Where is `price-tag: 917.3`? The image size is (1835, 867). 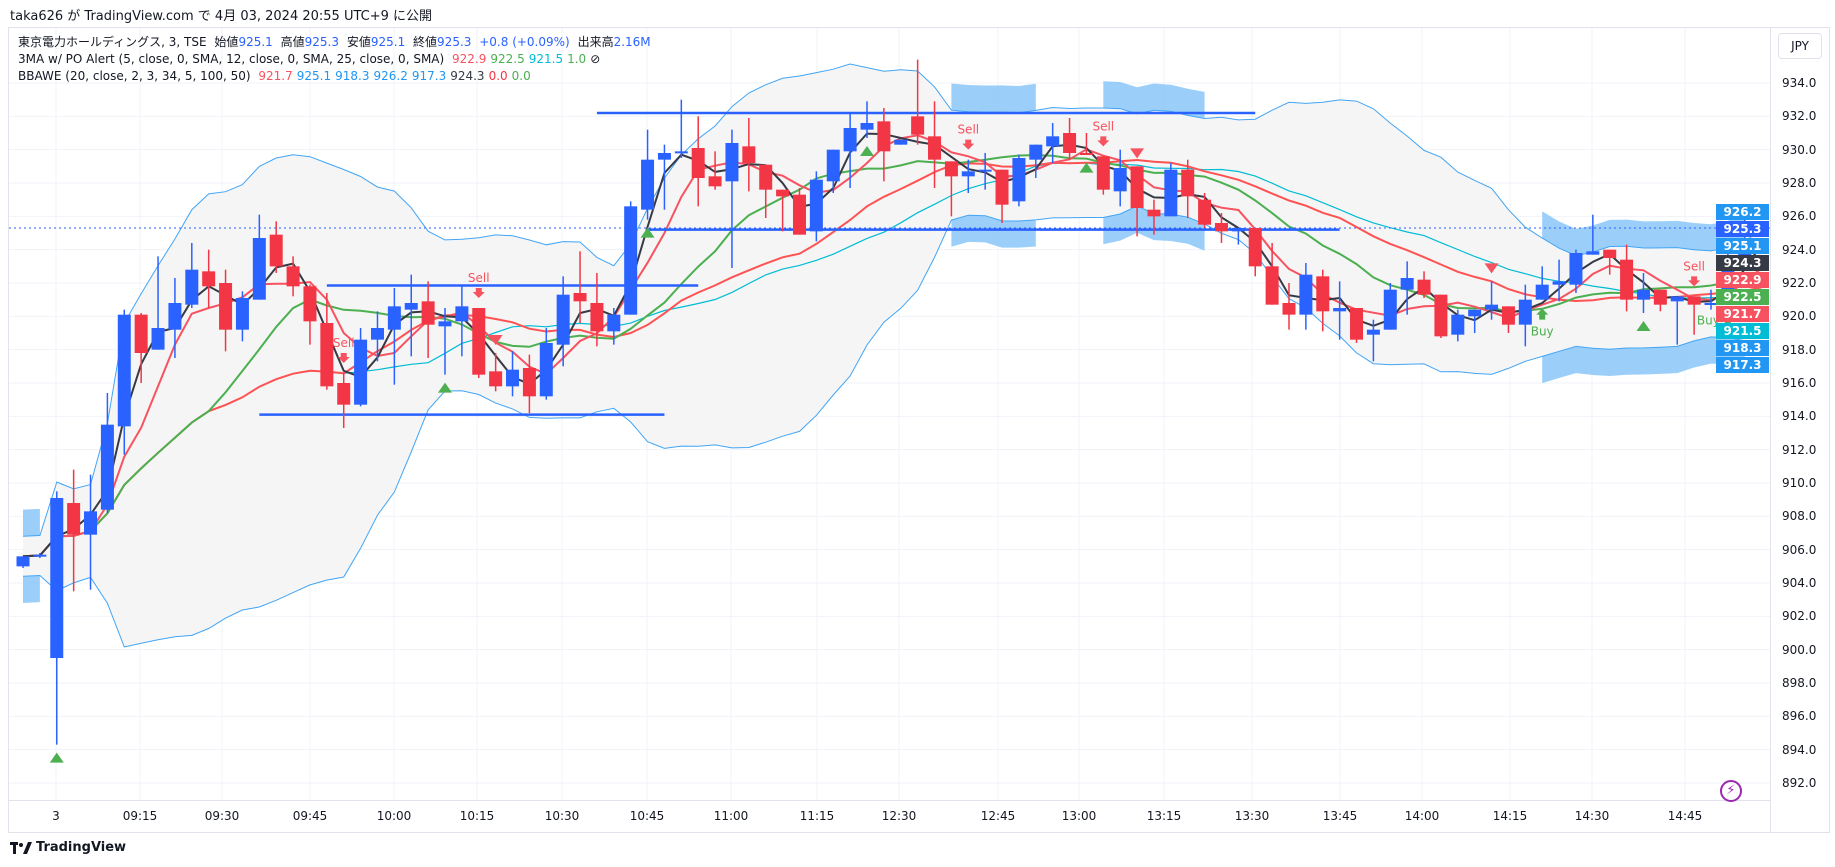 price-tag: 917.3 is located at coordinates (1742, 365).